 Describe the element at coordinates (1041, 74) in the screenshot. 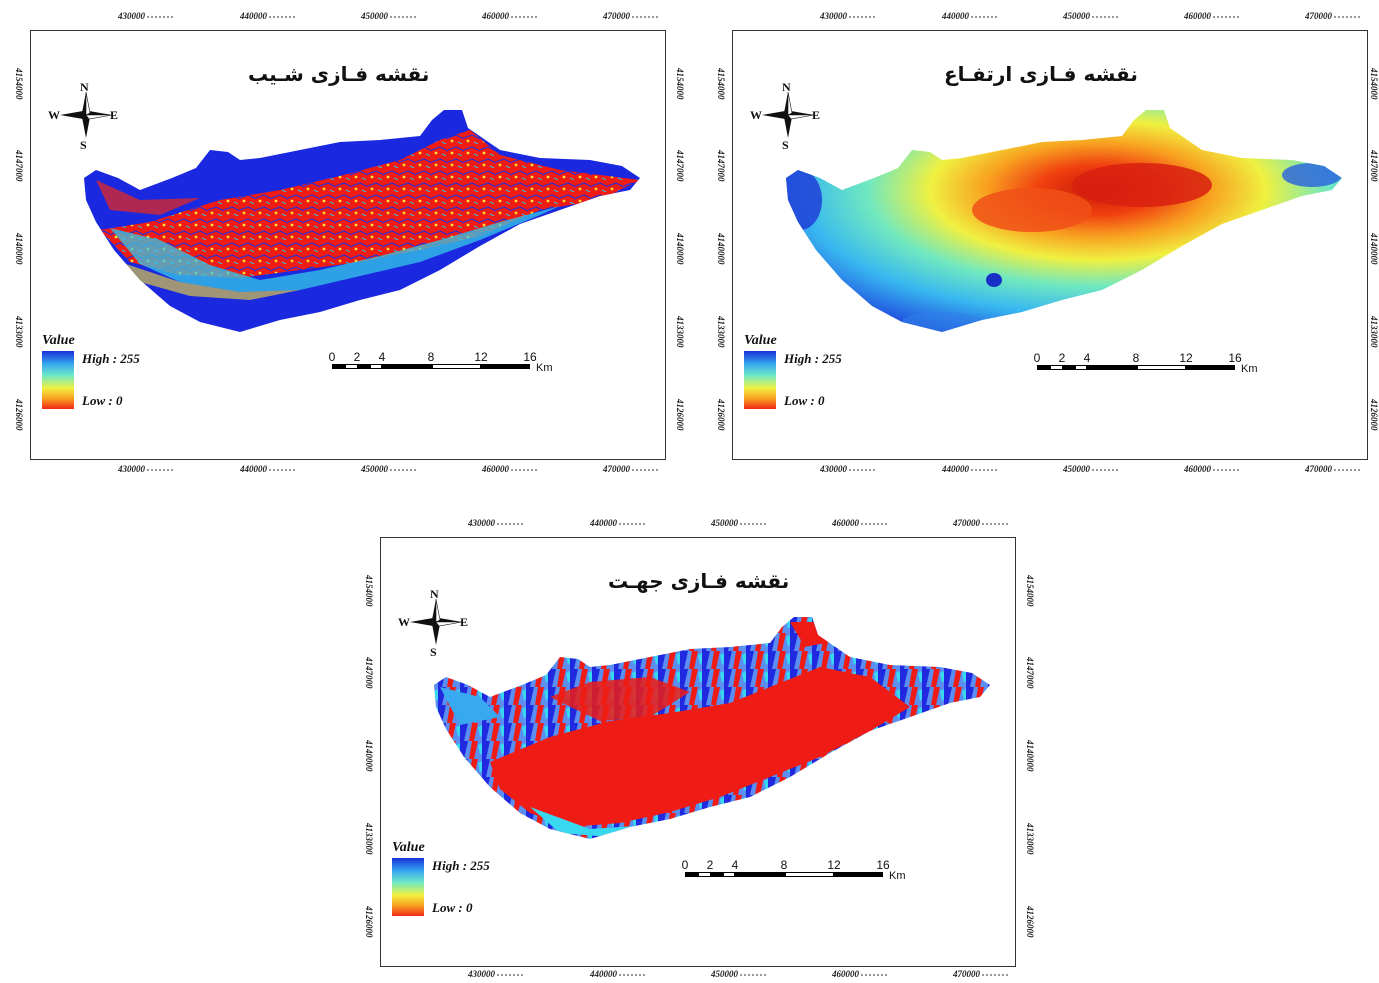

I see `map-title: نقشه فـازی ارتفـاع` at that location.